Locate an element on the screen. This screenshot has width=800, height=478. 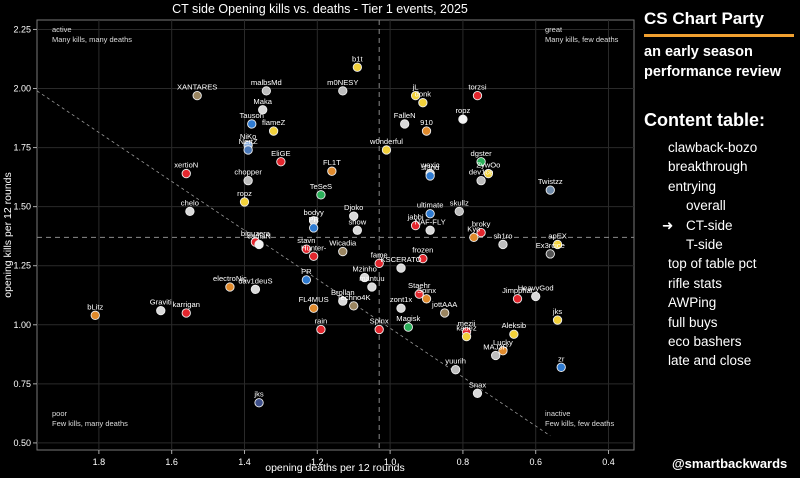
player-point: Djoko is located at coordinates (353, 212).